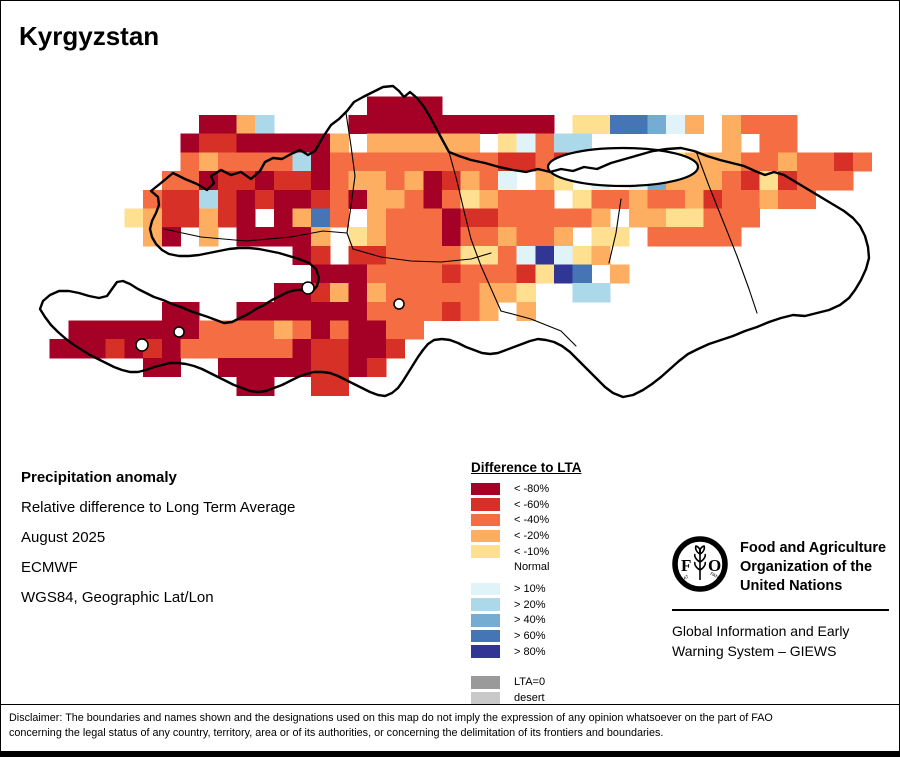  I want to click on legend-label: < -20%, so click(532, 535).